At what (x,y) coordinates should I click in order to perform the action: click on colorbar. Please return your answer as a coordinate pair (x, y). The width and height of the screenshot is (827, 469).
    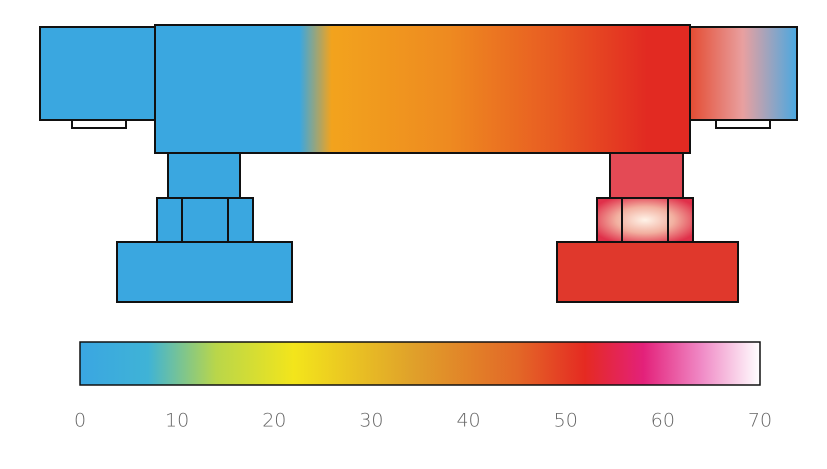
    Looking at the image, I should click on (420, 363).